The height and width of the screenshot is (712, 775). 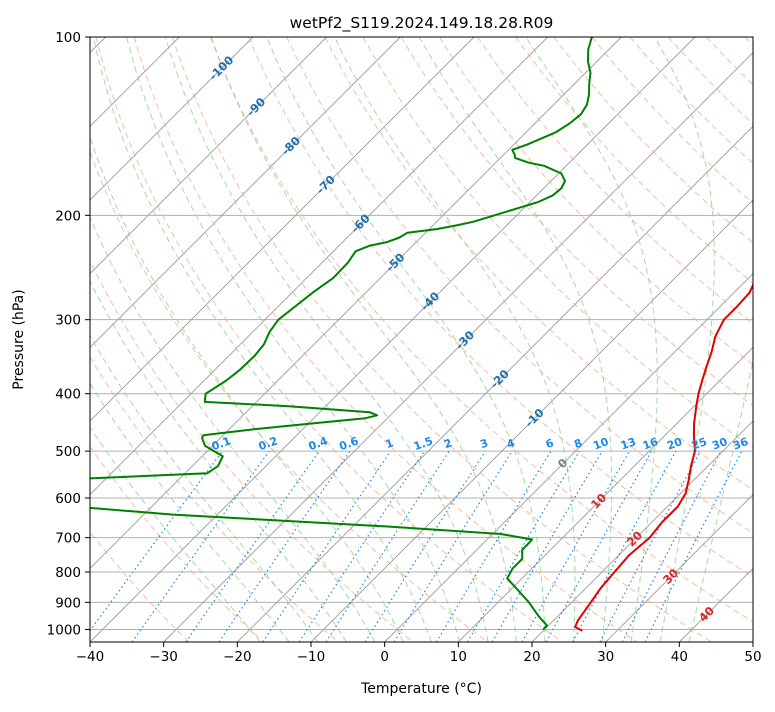 I want to click on x-tick-label: 40, so click(x=679, y=657).